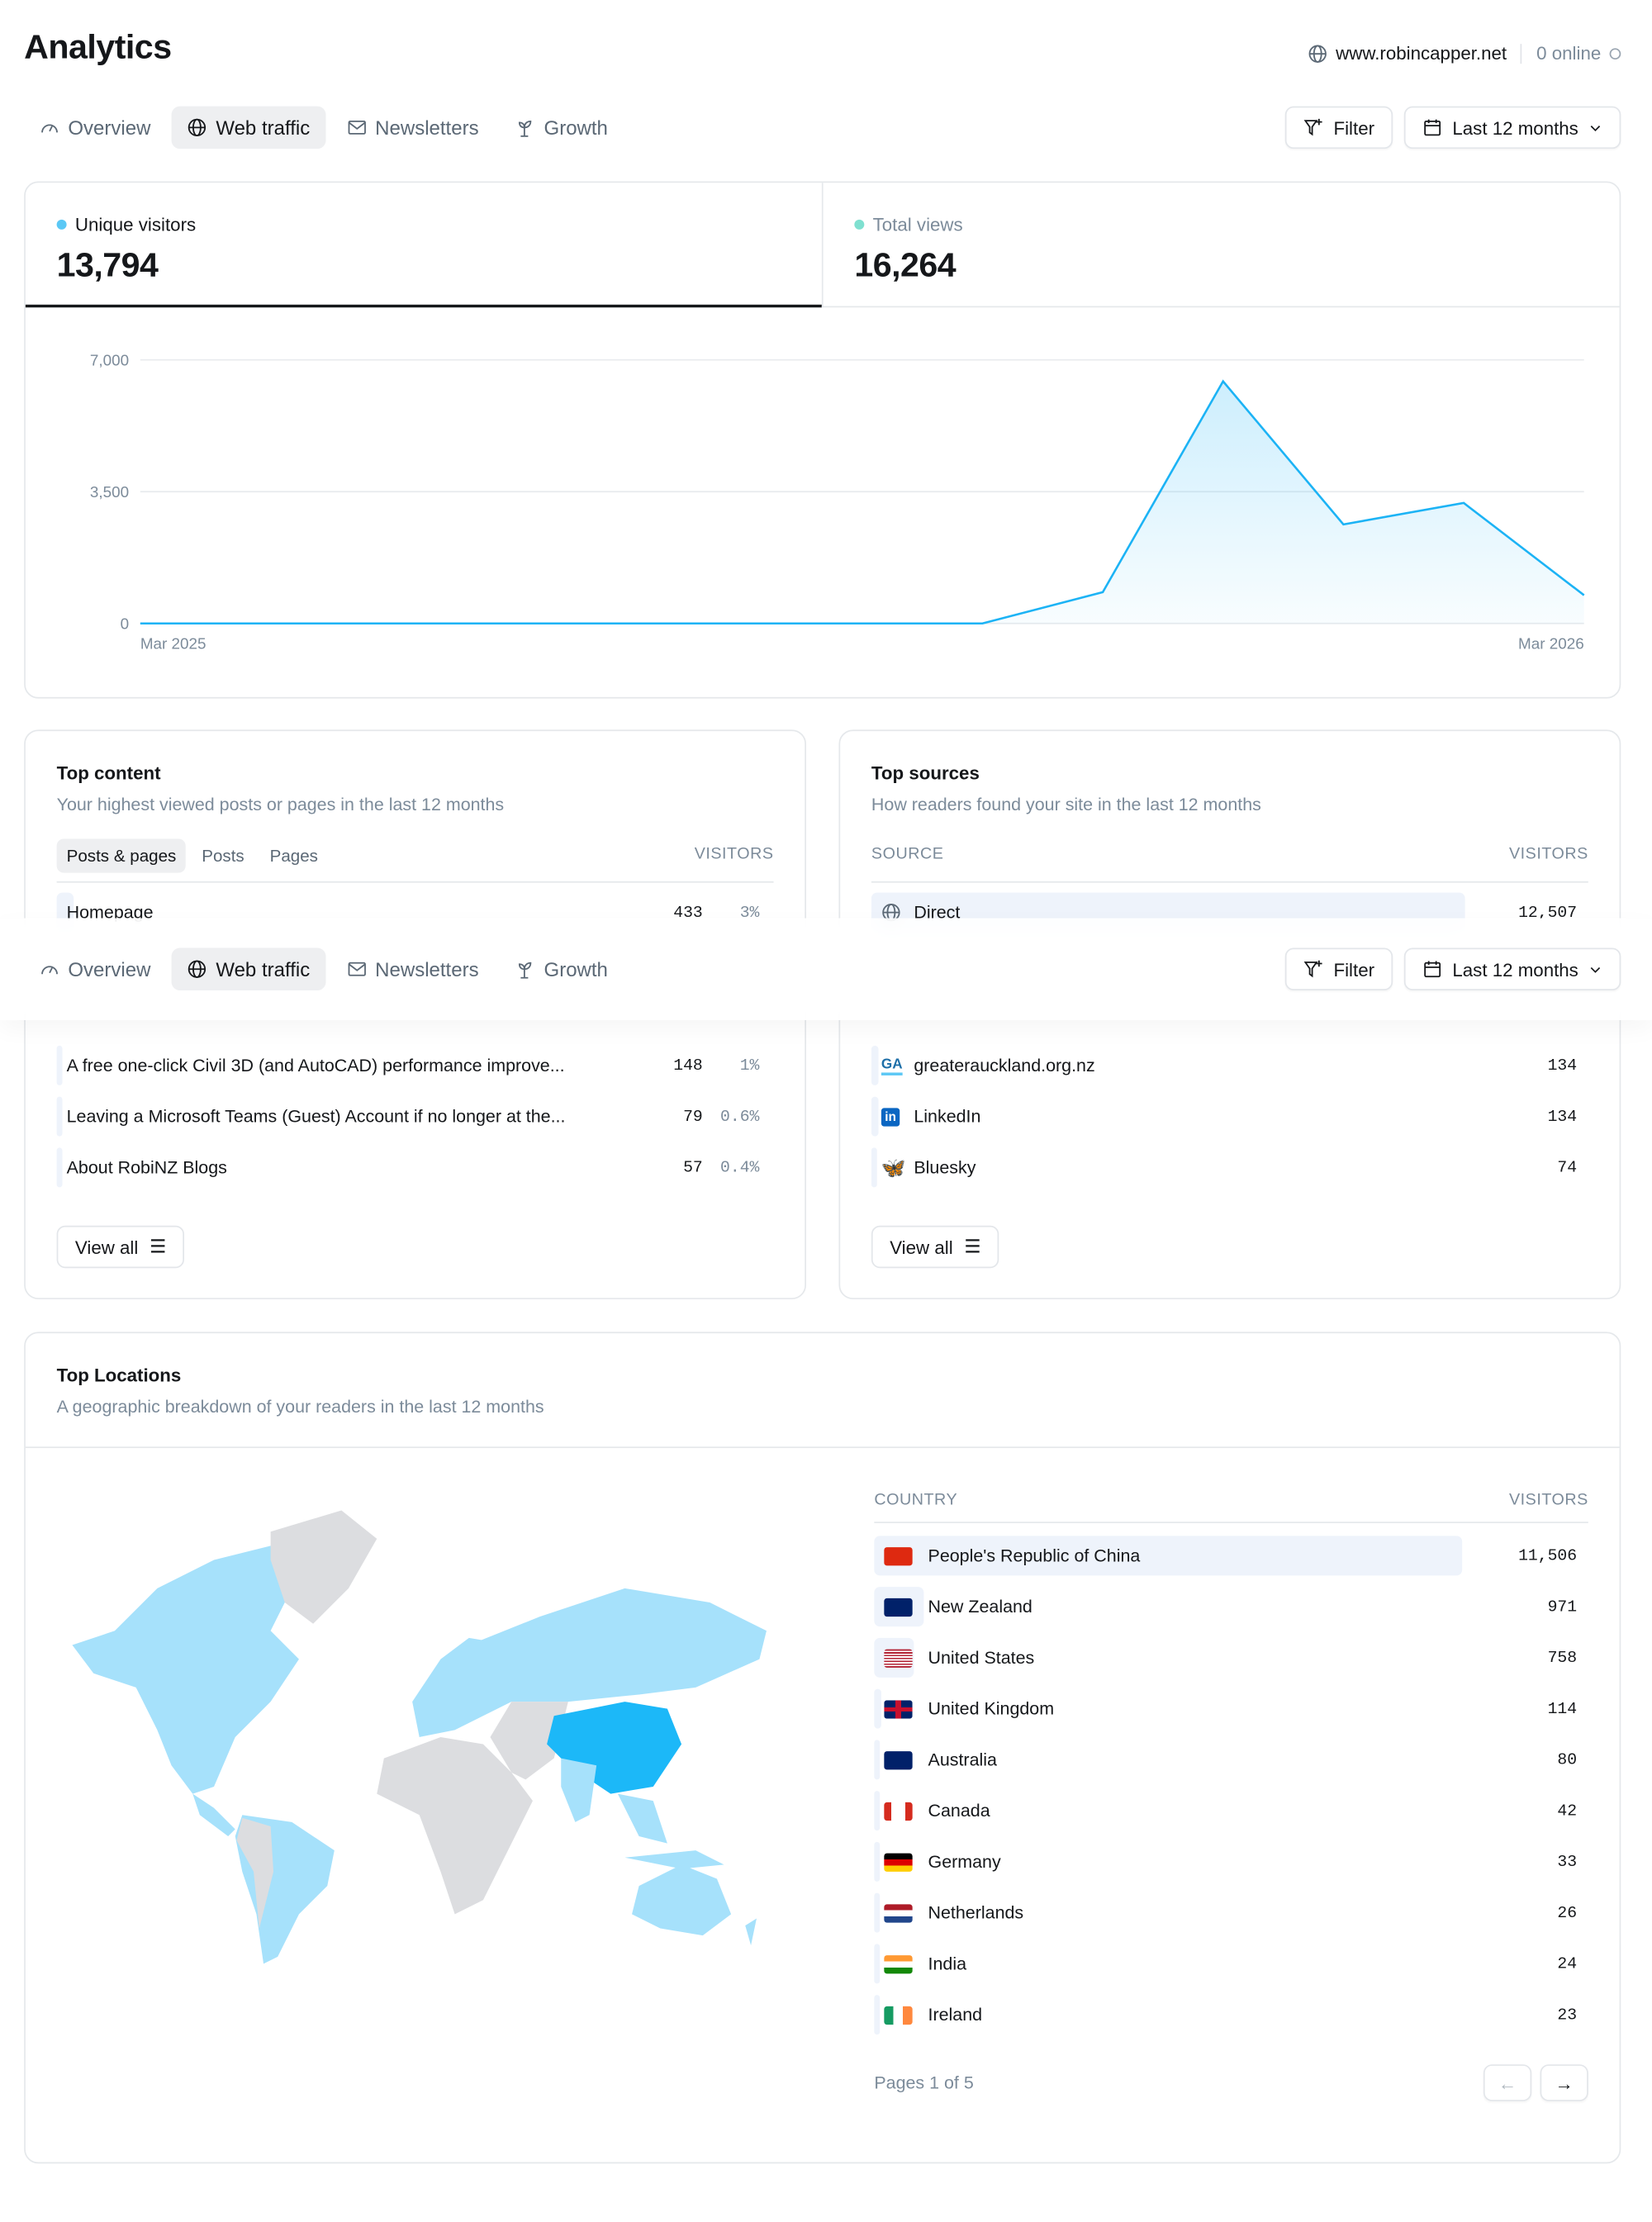 This screenshot has height=2222, width=1652. What do you see at coordinates (959, 1811) in the screenshot?
I see `country-name: Canada` at bounding box center [959, 1811].